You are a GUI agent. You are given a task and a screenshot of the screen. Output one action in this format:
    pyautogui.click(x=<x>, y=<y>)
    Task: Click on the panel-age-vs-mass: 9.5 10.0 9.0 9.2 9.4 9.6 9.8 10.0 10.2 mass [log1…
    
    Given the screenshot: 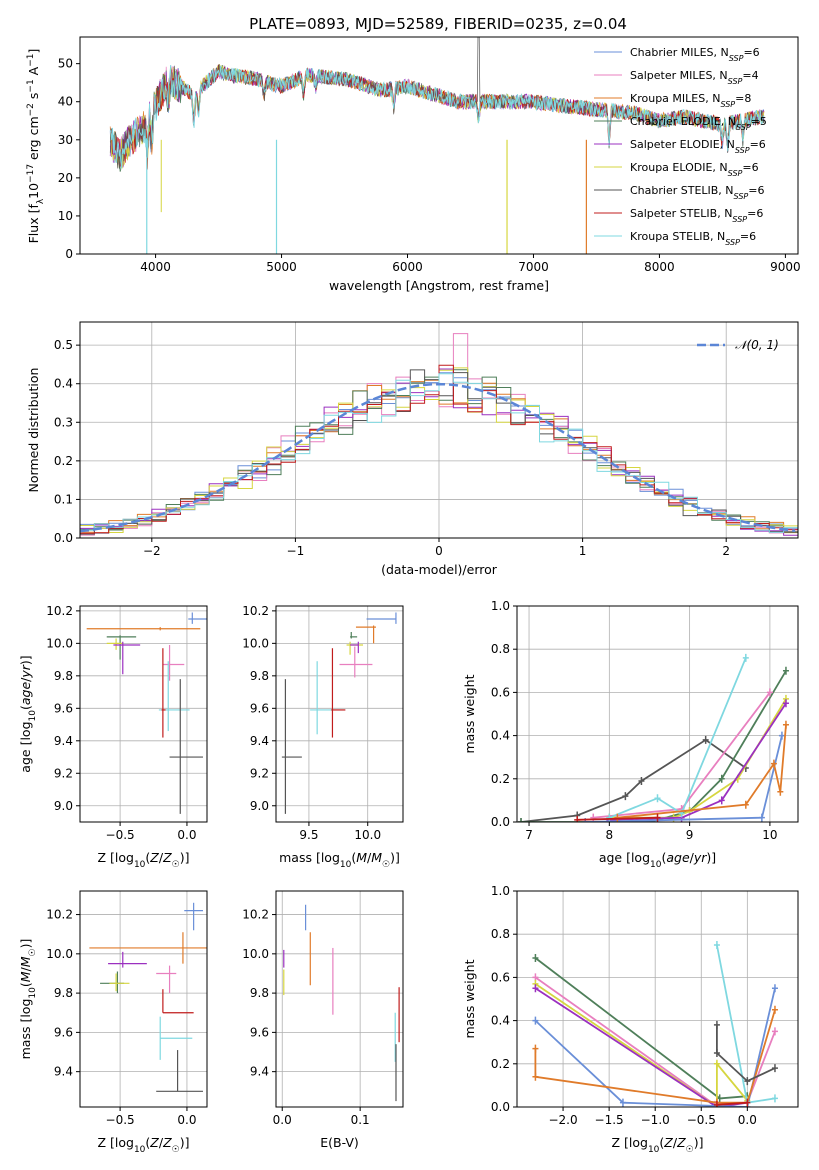 What is the action you would take?
    pyautogui.click(x=323, y=737)
    